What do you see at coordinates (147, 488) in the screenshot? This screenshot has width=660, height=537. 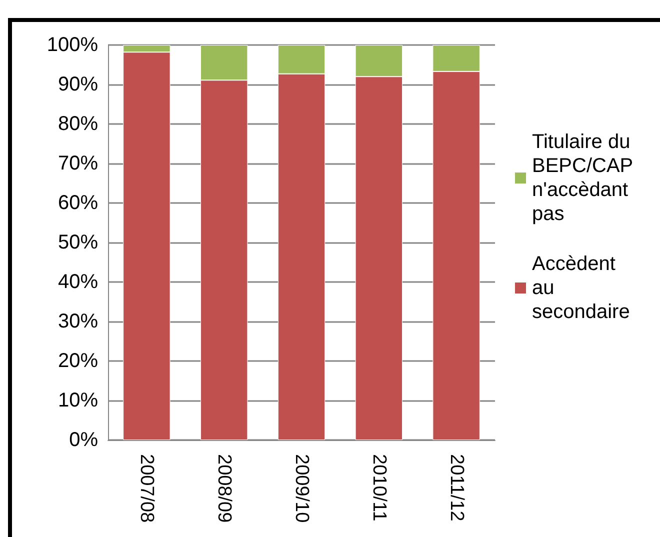 I see `x-tick-label: 2007/08` at bounding box center [147, 488].